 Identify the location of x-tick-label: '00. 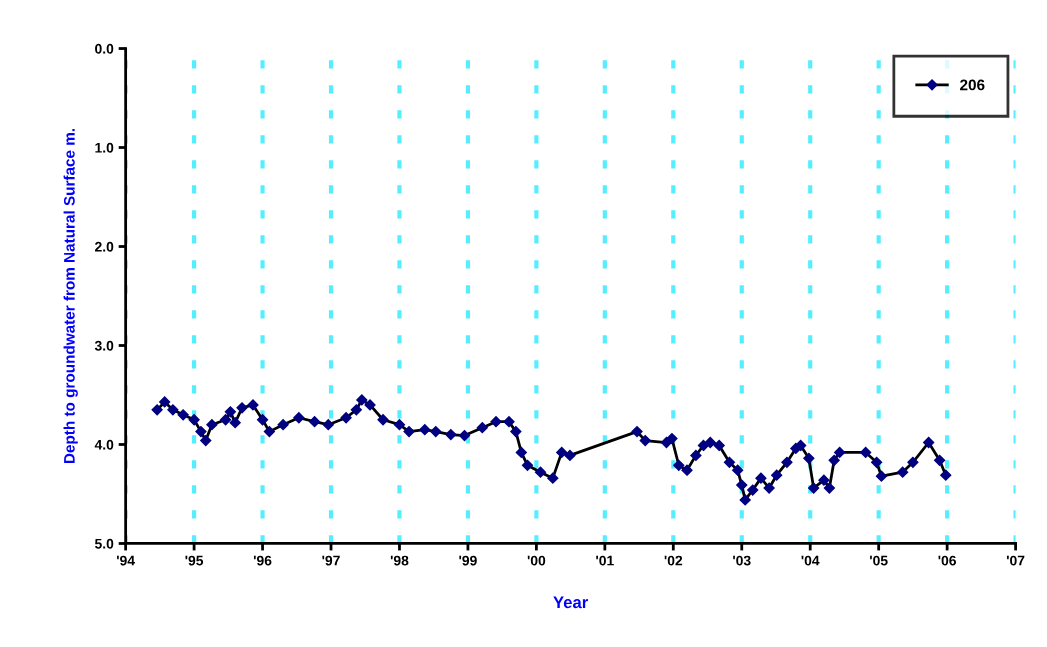
(536, 560).